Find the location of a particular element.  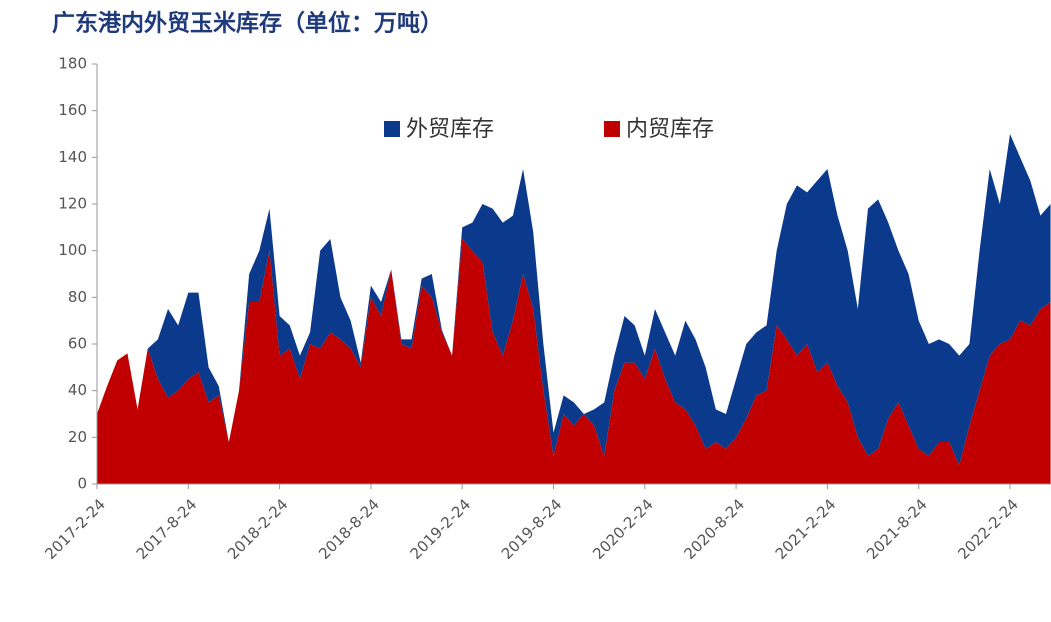

y-tick-label: 140 is located at coordinates (72, 157).